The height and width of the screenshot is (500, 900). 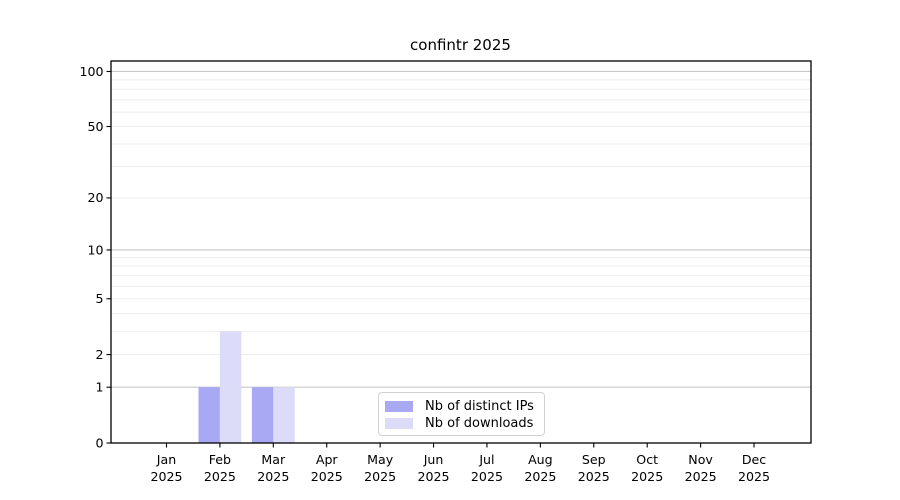 What do you see at coordinates (594, 459) in the screenshot?
I see `x-tick-label-month: Sep` at bounding box center [594, 459].